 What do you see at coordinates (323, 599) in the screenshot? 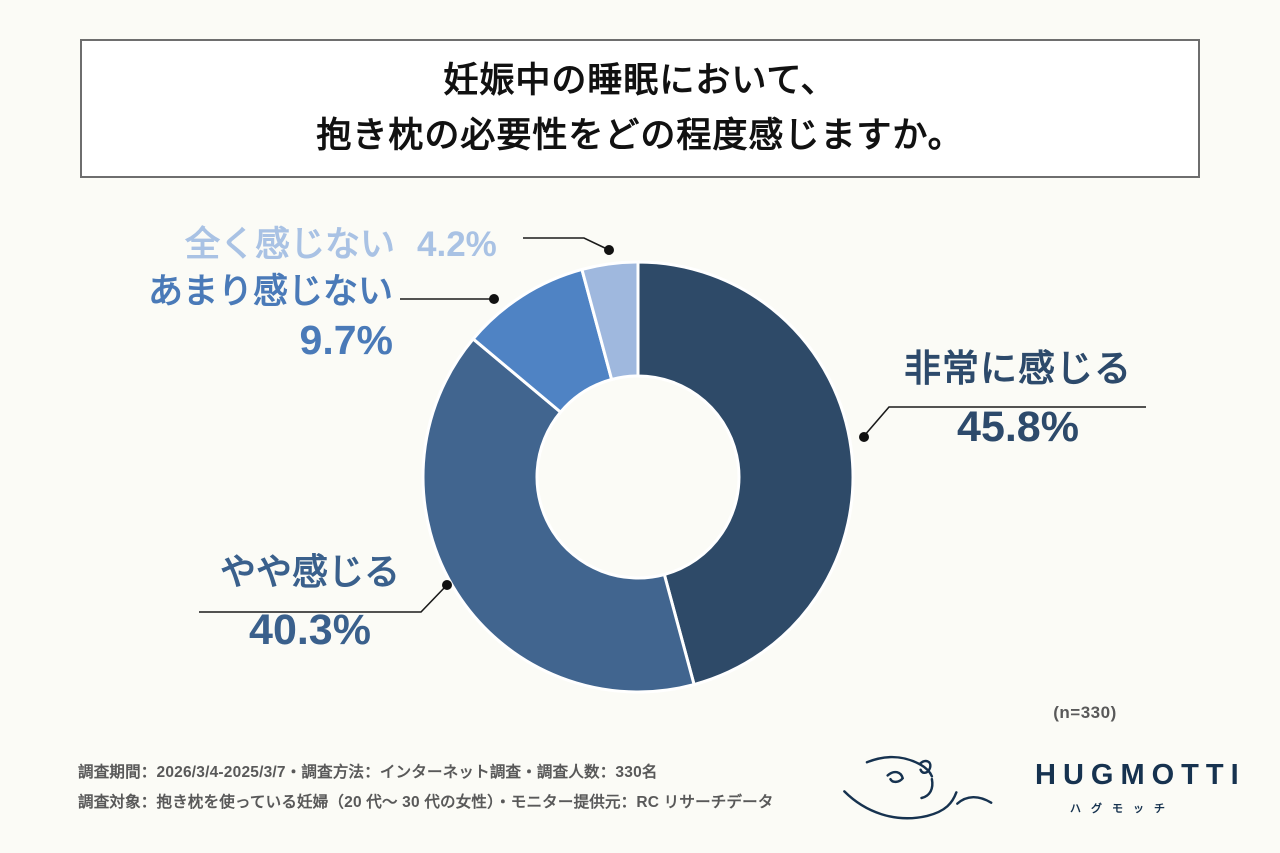
I see `leader-line-somewhat` at bounding box center [323, 599].